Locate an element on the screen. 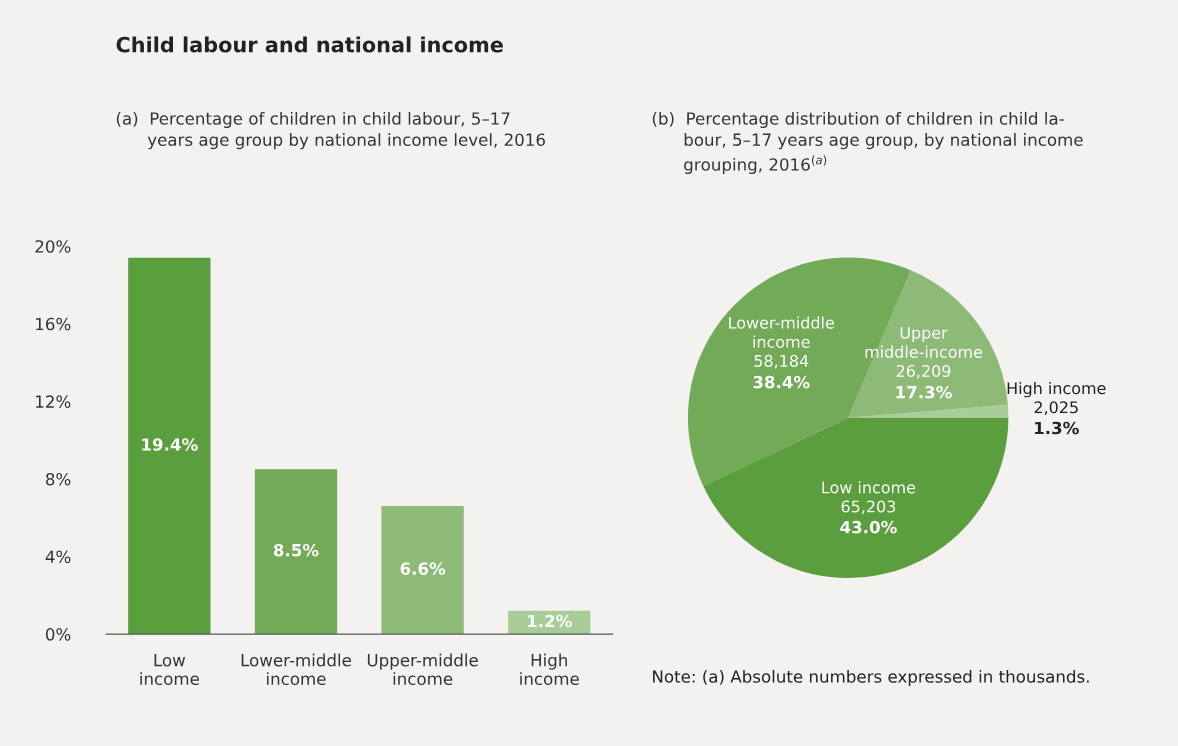 The width and height of the screenshot is (1178, 746). slice-label: Upper middle-income is located at coordinates (924, 342).